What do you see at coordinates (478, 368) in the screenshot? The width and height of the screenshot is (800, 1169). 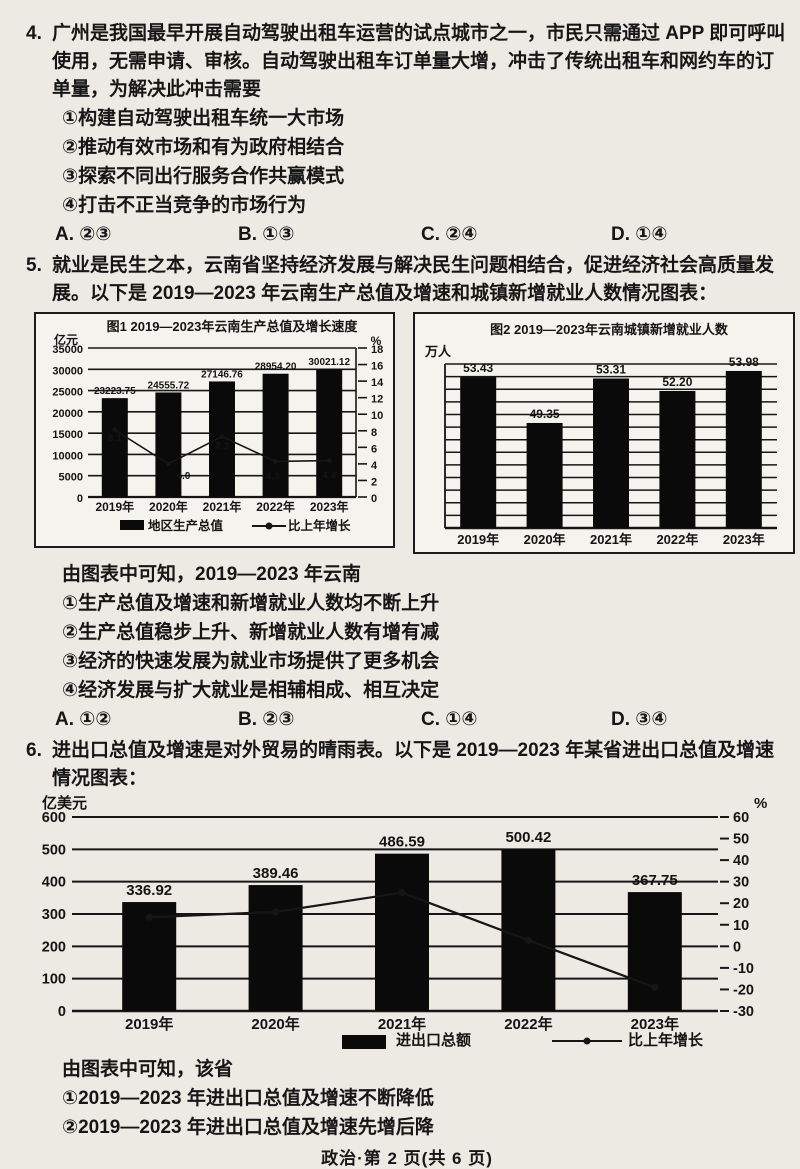 I see `svg-text: 53.43` at bounding box center [478, 368].